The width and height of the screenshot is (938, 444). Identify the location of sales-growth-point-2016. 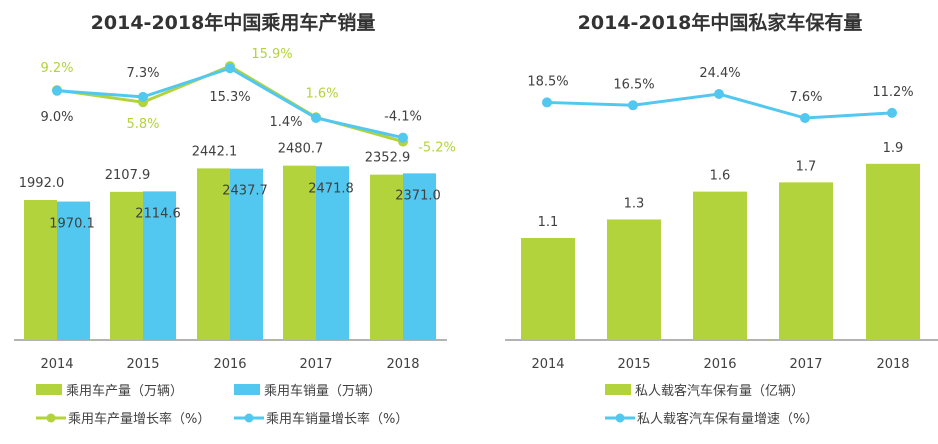
(230, 68).